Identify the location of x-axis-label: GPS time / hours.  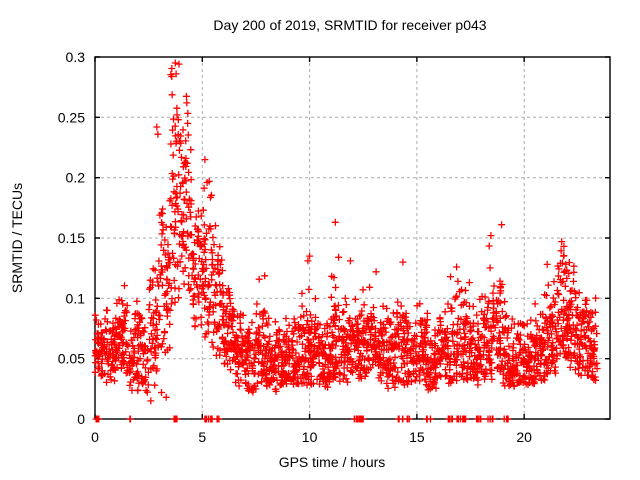
(332, 462).